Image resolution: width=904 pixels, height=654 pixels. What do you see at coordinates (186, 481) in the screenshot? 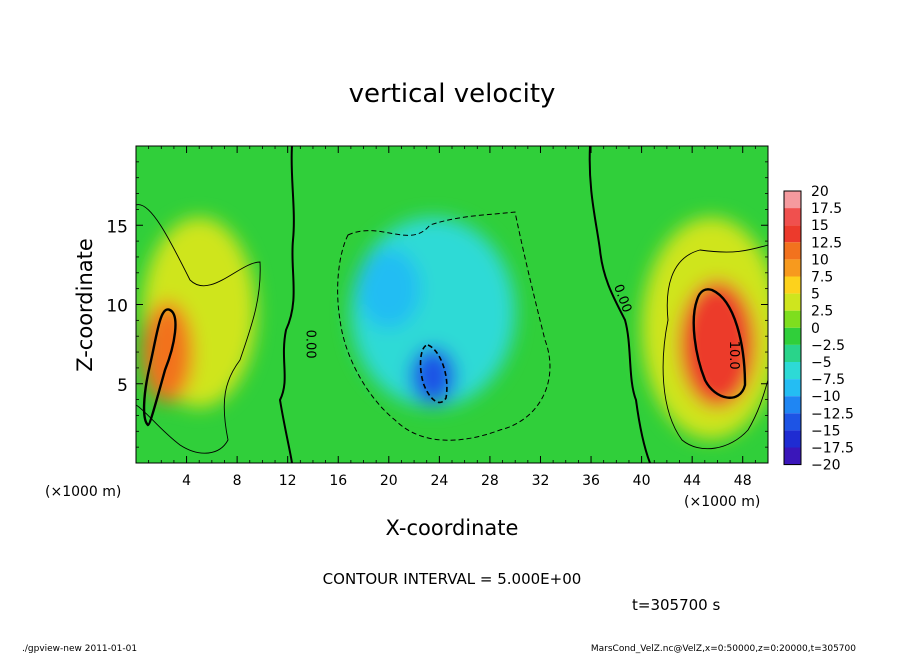
I see `x-tick-label: 4` at bounding box center [186, 481].